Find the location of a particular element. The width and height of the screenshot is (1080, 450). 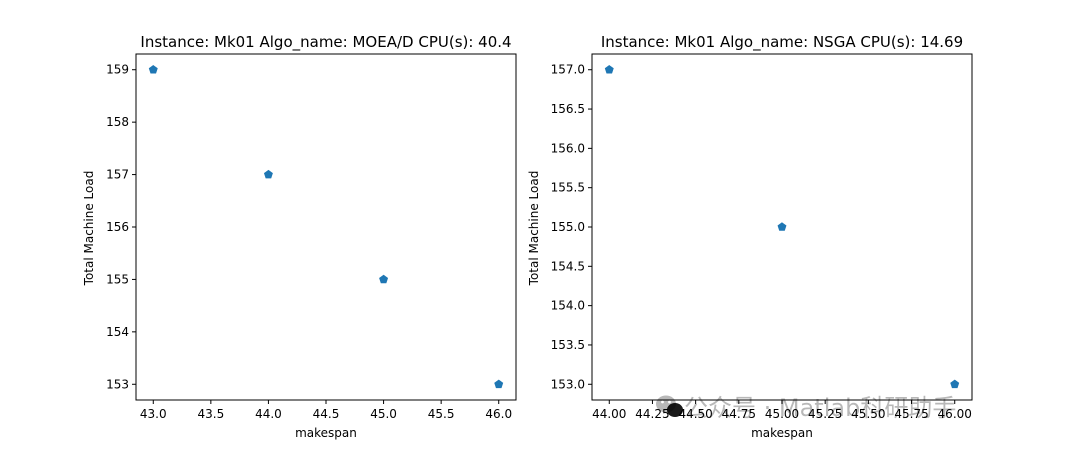

y-tick-label: 153.5 is located at coordinates (568, 345).